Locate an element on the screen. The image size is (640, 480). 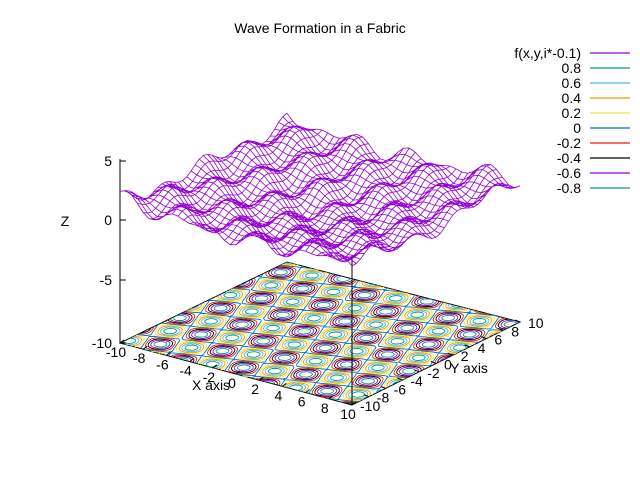
z-axis-label: Z is located at coordinates (65, 221).